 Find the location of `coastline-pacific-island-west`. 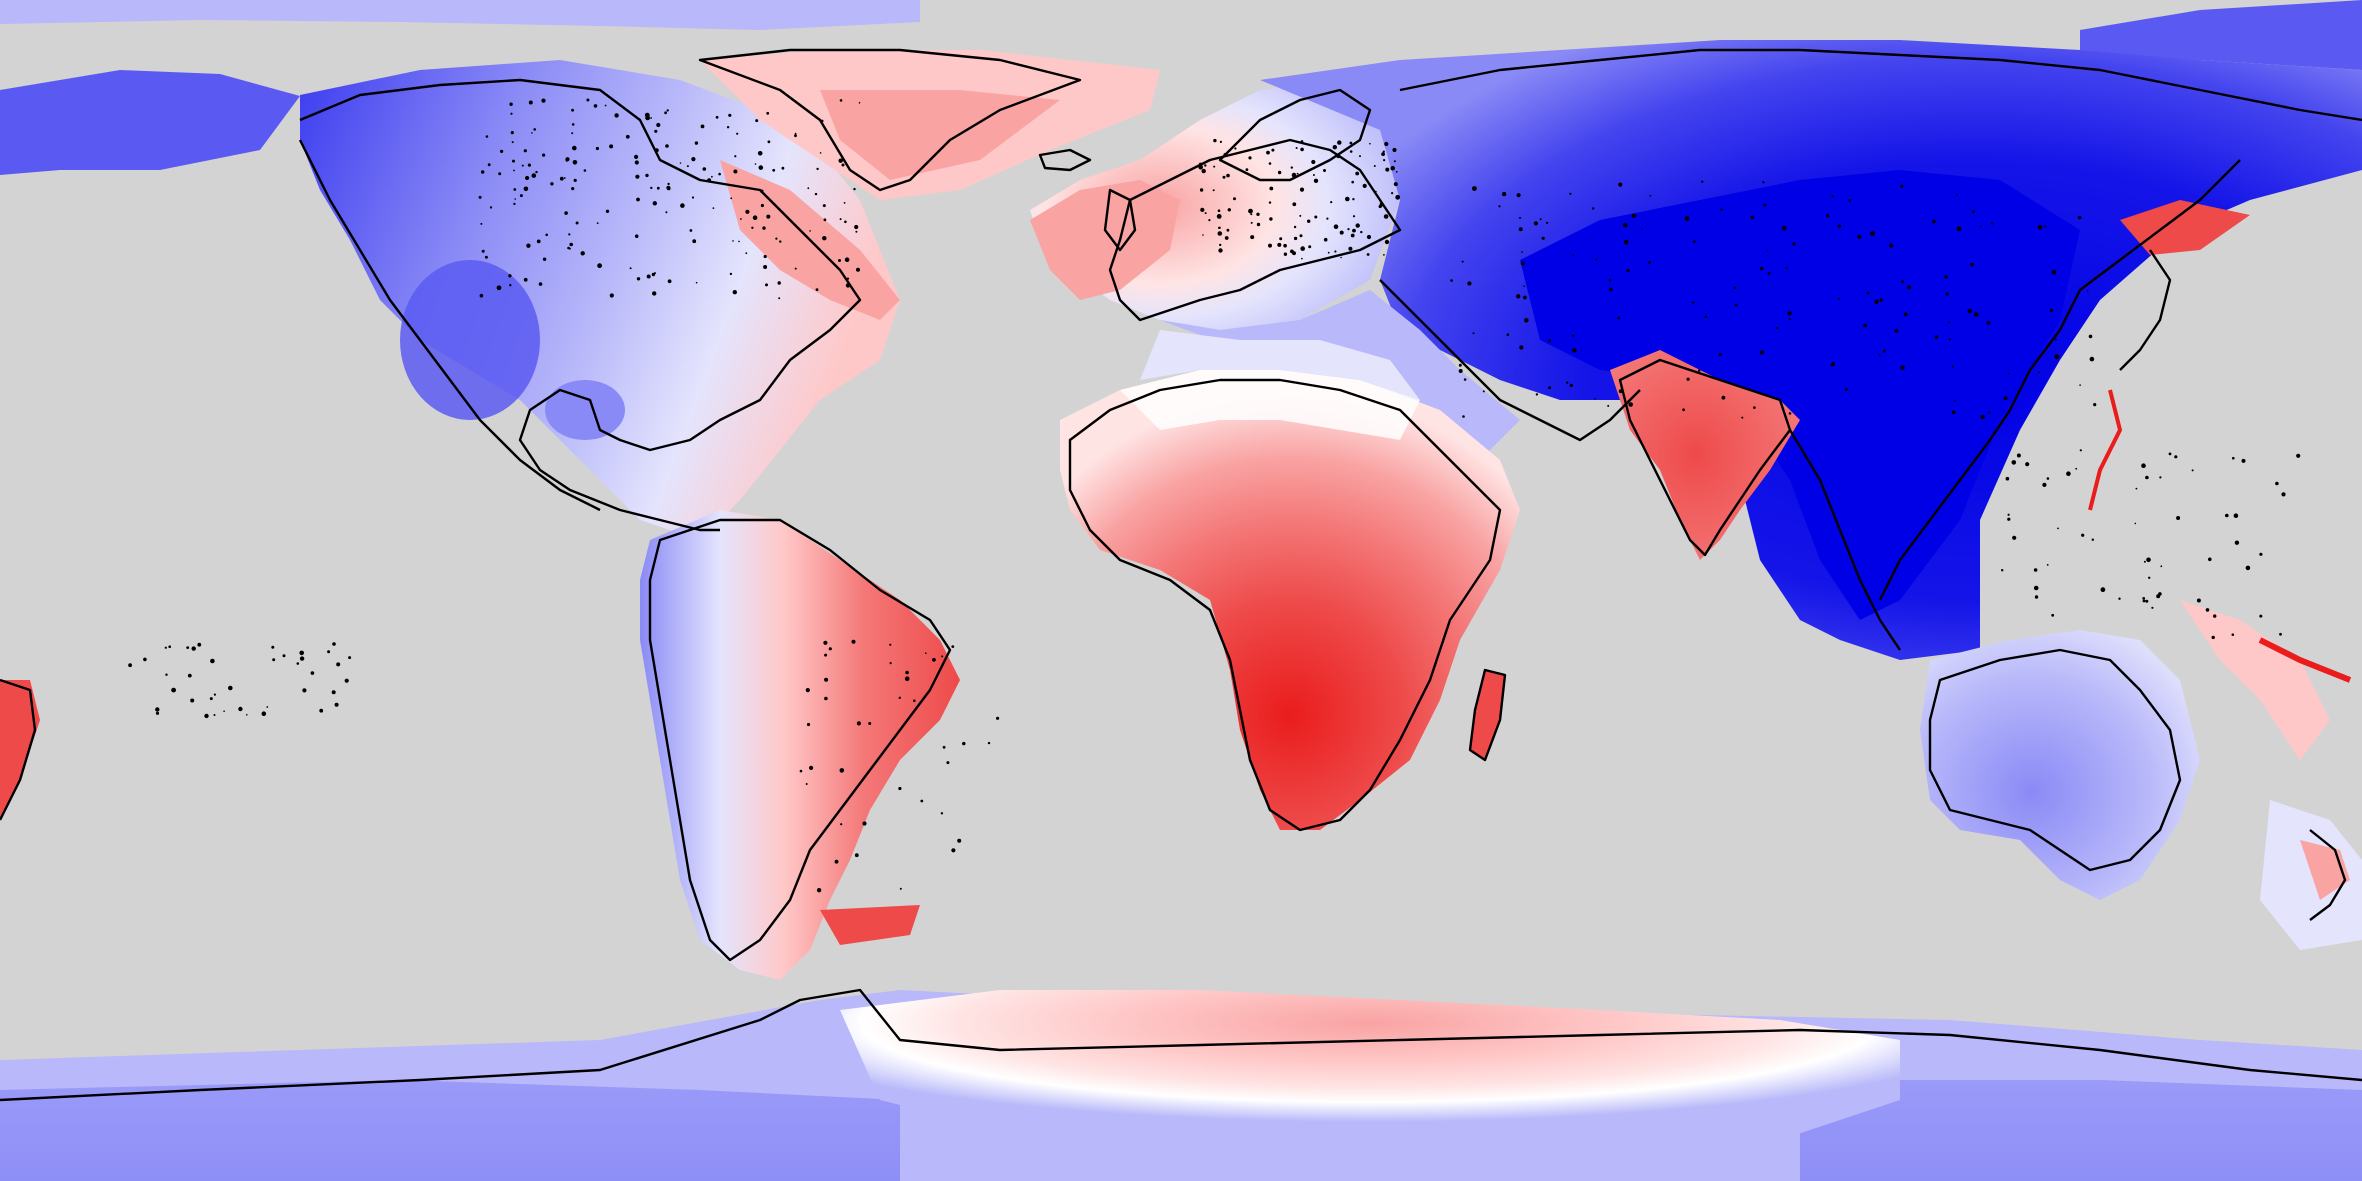

coastline-pacific-island-west is located at coordinates (18, 749).